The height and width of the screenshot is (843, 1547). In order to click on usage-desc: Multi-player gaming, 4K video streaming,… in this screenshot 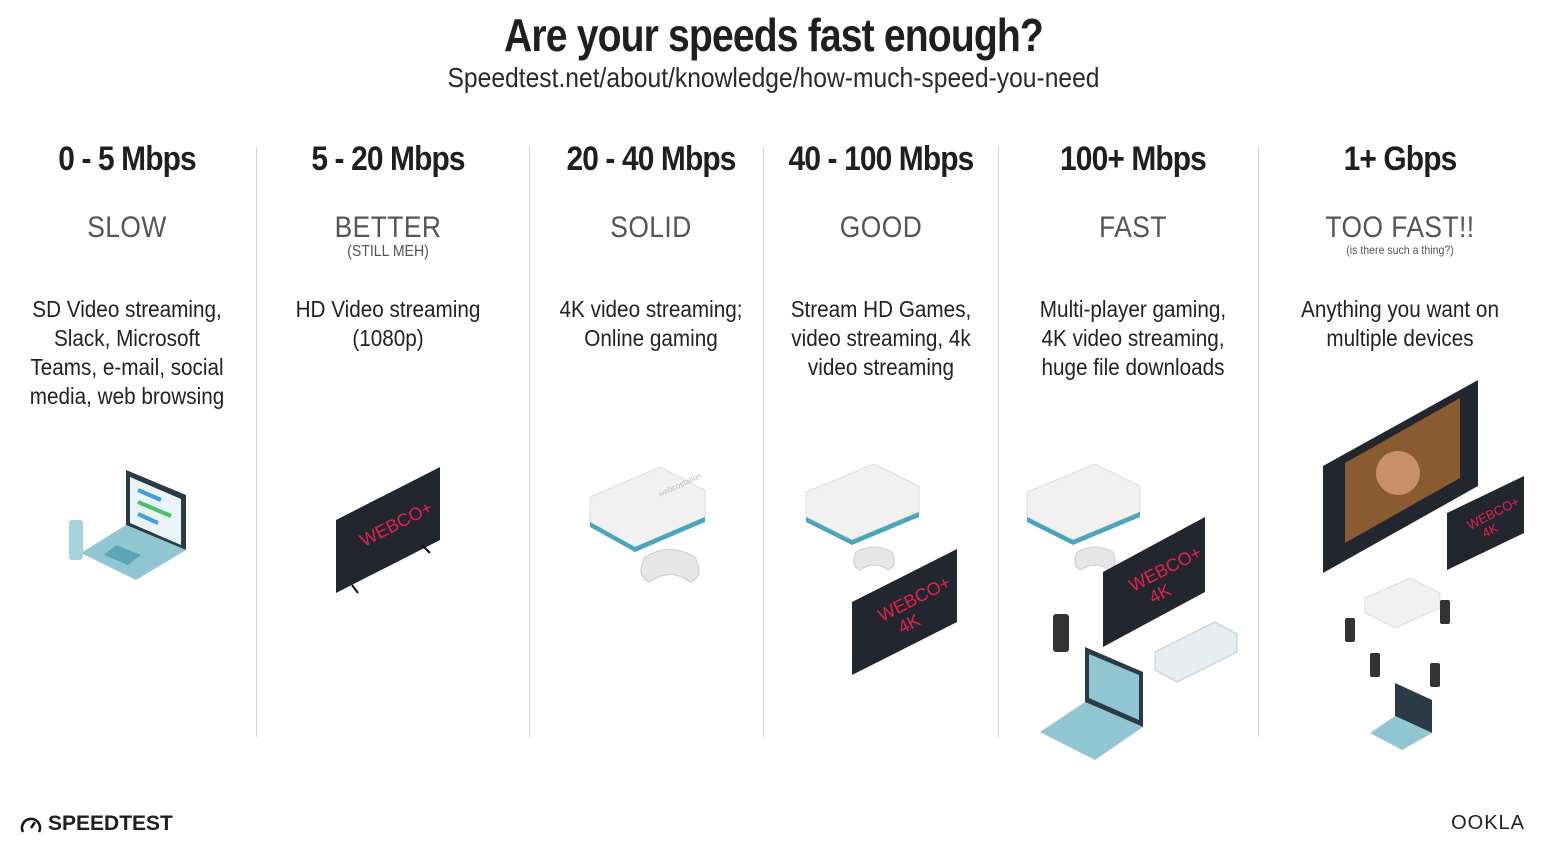, I will do `click(1133, 338)`.